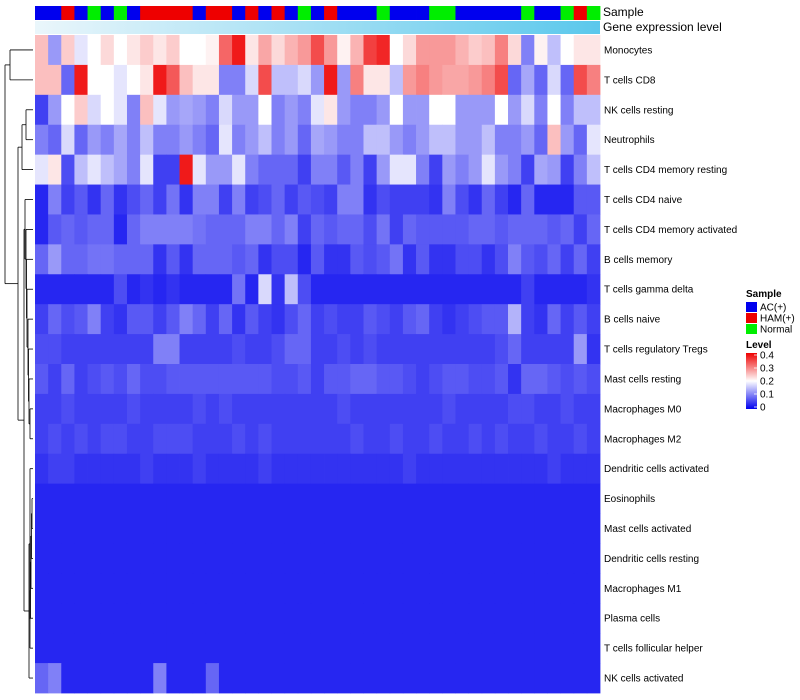  What do you see at coordinates (751, 329) in the screenshot?
I see `legend-swatch` at bounding box center [751, 329].